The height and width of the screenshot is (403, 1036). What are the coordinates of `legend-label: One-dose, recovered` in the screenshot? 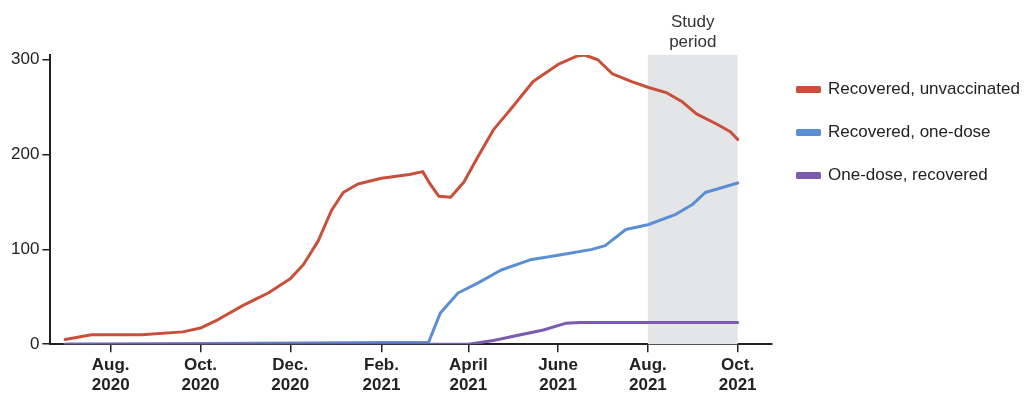 It's located at (908, 175).